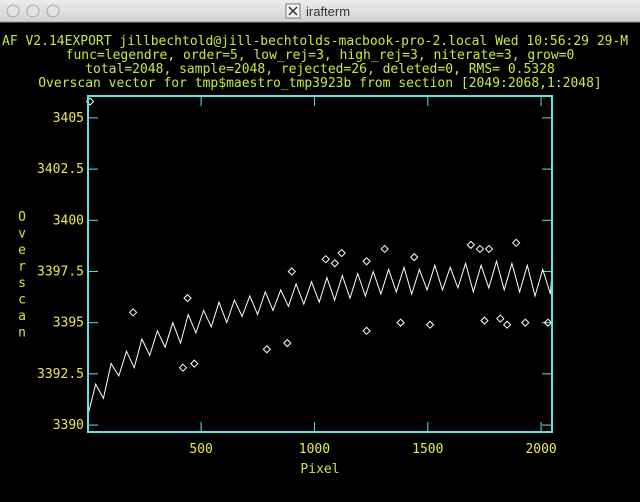 The height and width of the screenshot is (502, 640). What do you see at coordinates (328, 11) in the screenshot?
I see `window-title: irafterm` at bounding box center [328, 11].